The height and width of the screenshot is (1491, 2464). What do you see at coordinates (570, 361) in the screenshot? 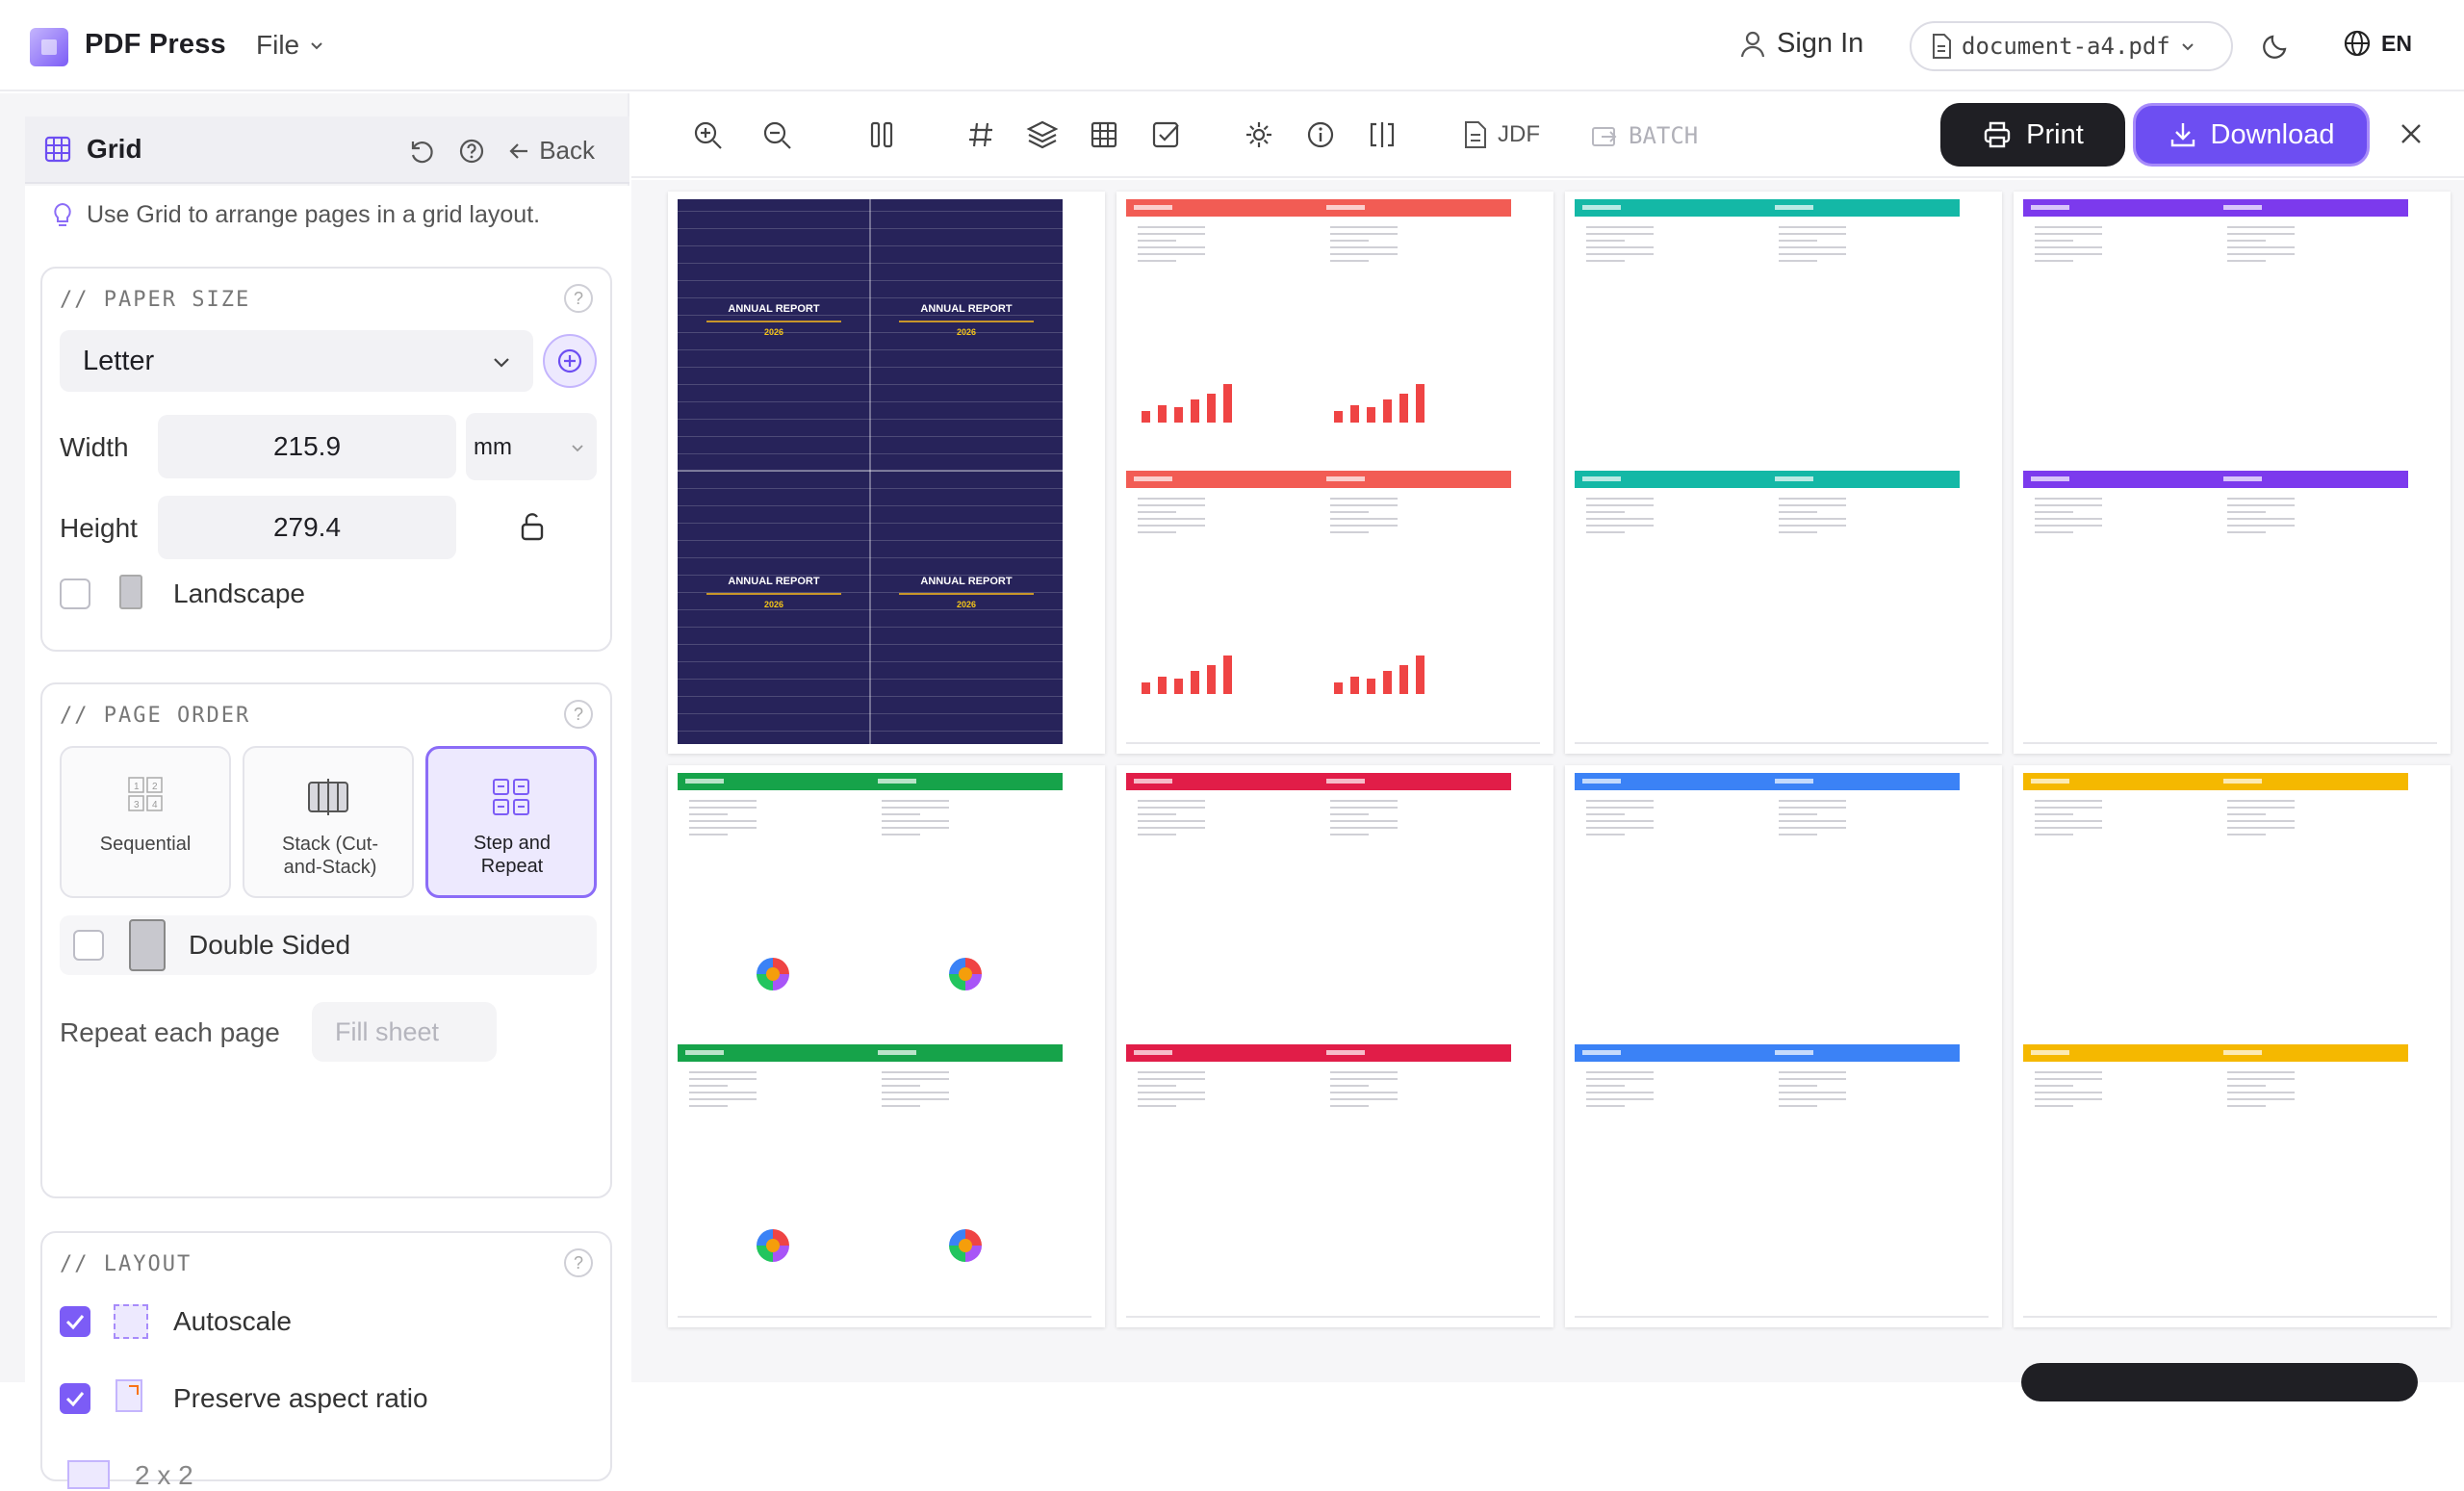
I see `add-paper-size-button` at bounding box center [570, 361].